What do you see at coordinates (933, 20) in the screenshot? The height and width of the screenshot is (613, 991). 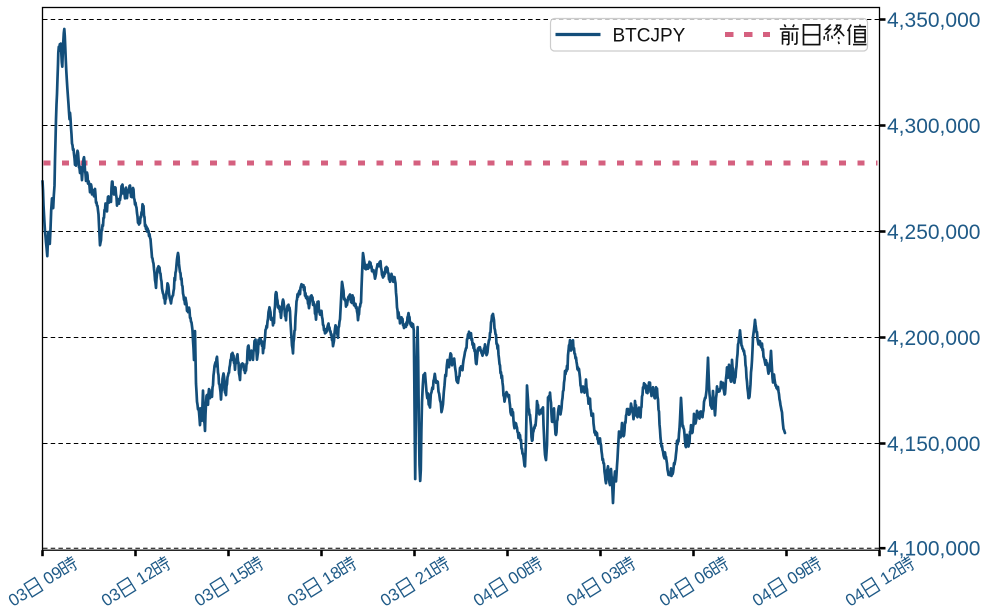 I see `svg-text: 4,350,000` at bounding box center [933, 20].